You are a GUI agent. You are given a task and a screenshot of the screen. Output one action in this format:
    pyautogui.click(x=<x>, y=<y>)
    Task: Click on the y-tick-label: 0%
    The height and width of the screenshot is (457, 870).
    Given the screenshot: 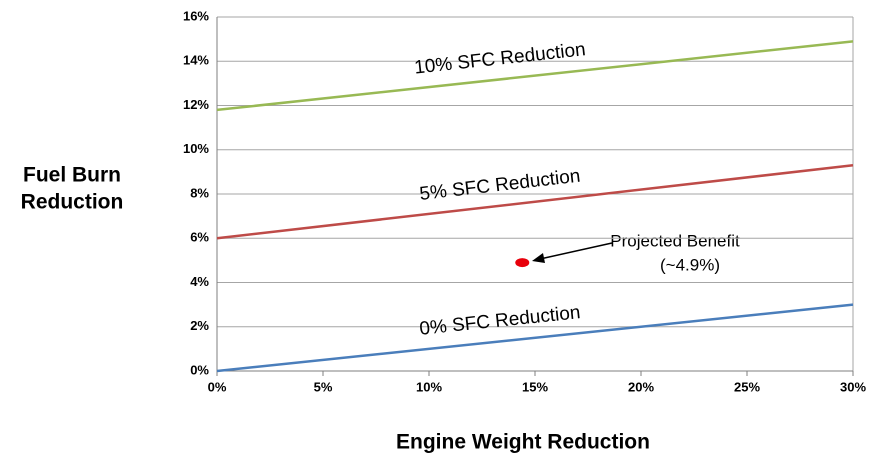 What is the action you would take?
    pyautogui.click(x=199, y=369)
    